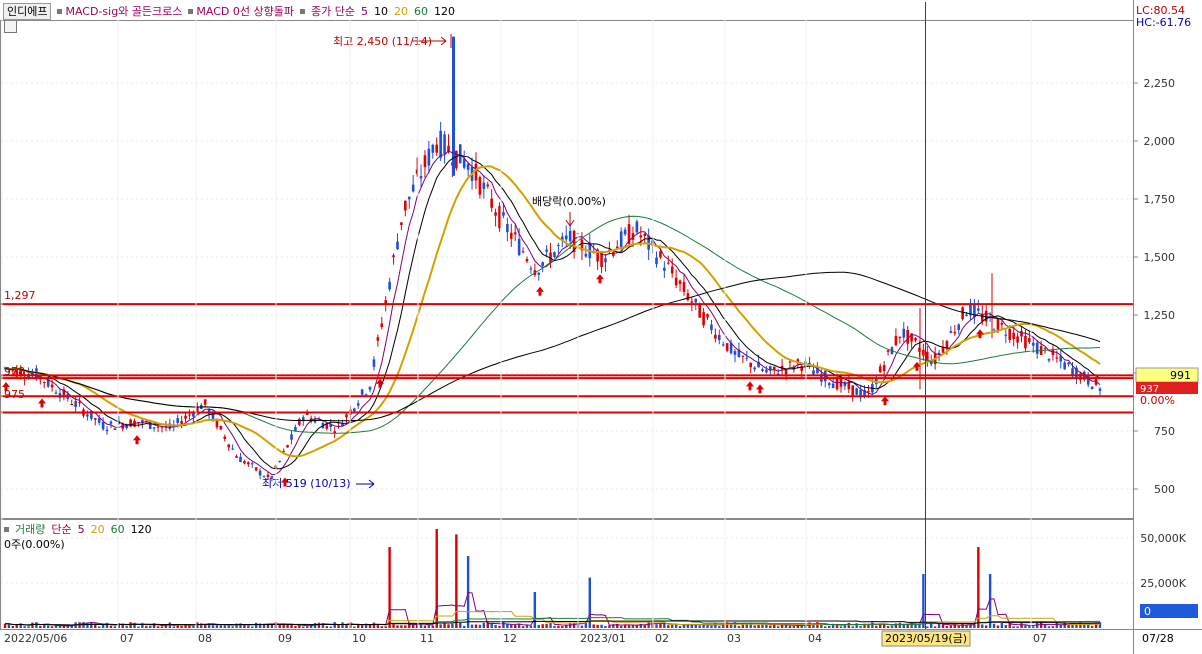 This screenshot has width=1202, height=654. What do you see at coordinates (20, 295) in the screenshot?
I see `hline-label-1297: 1,297` at bounding box center [20, 295].